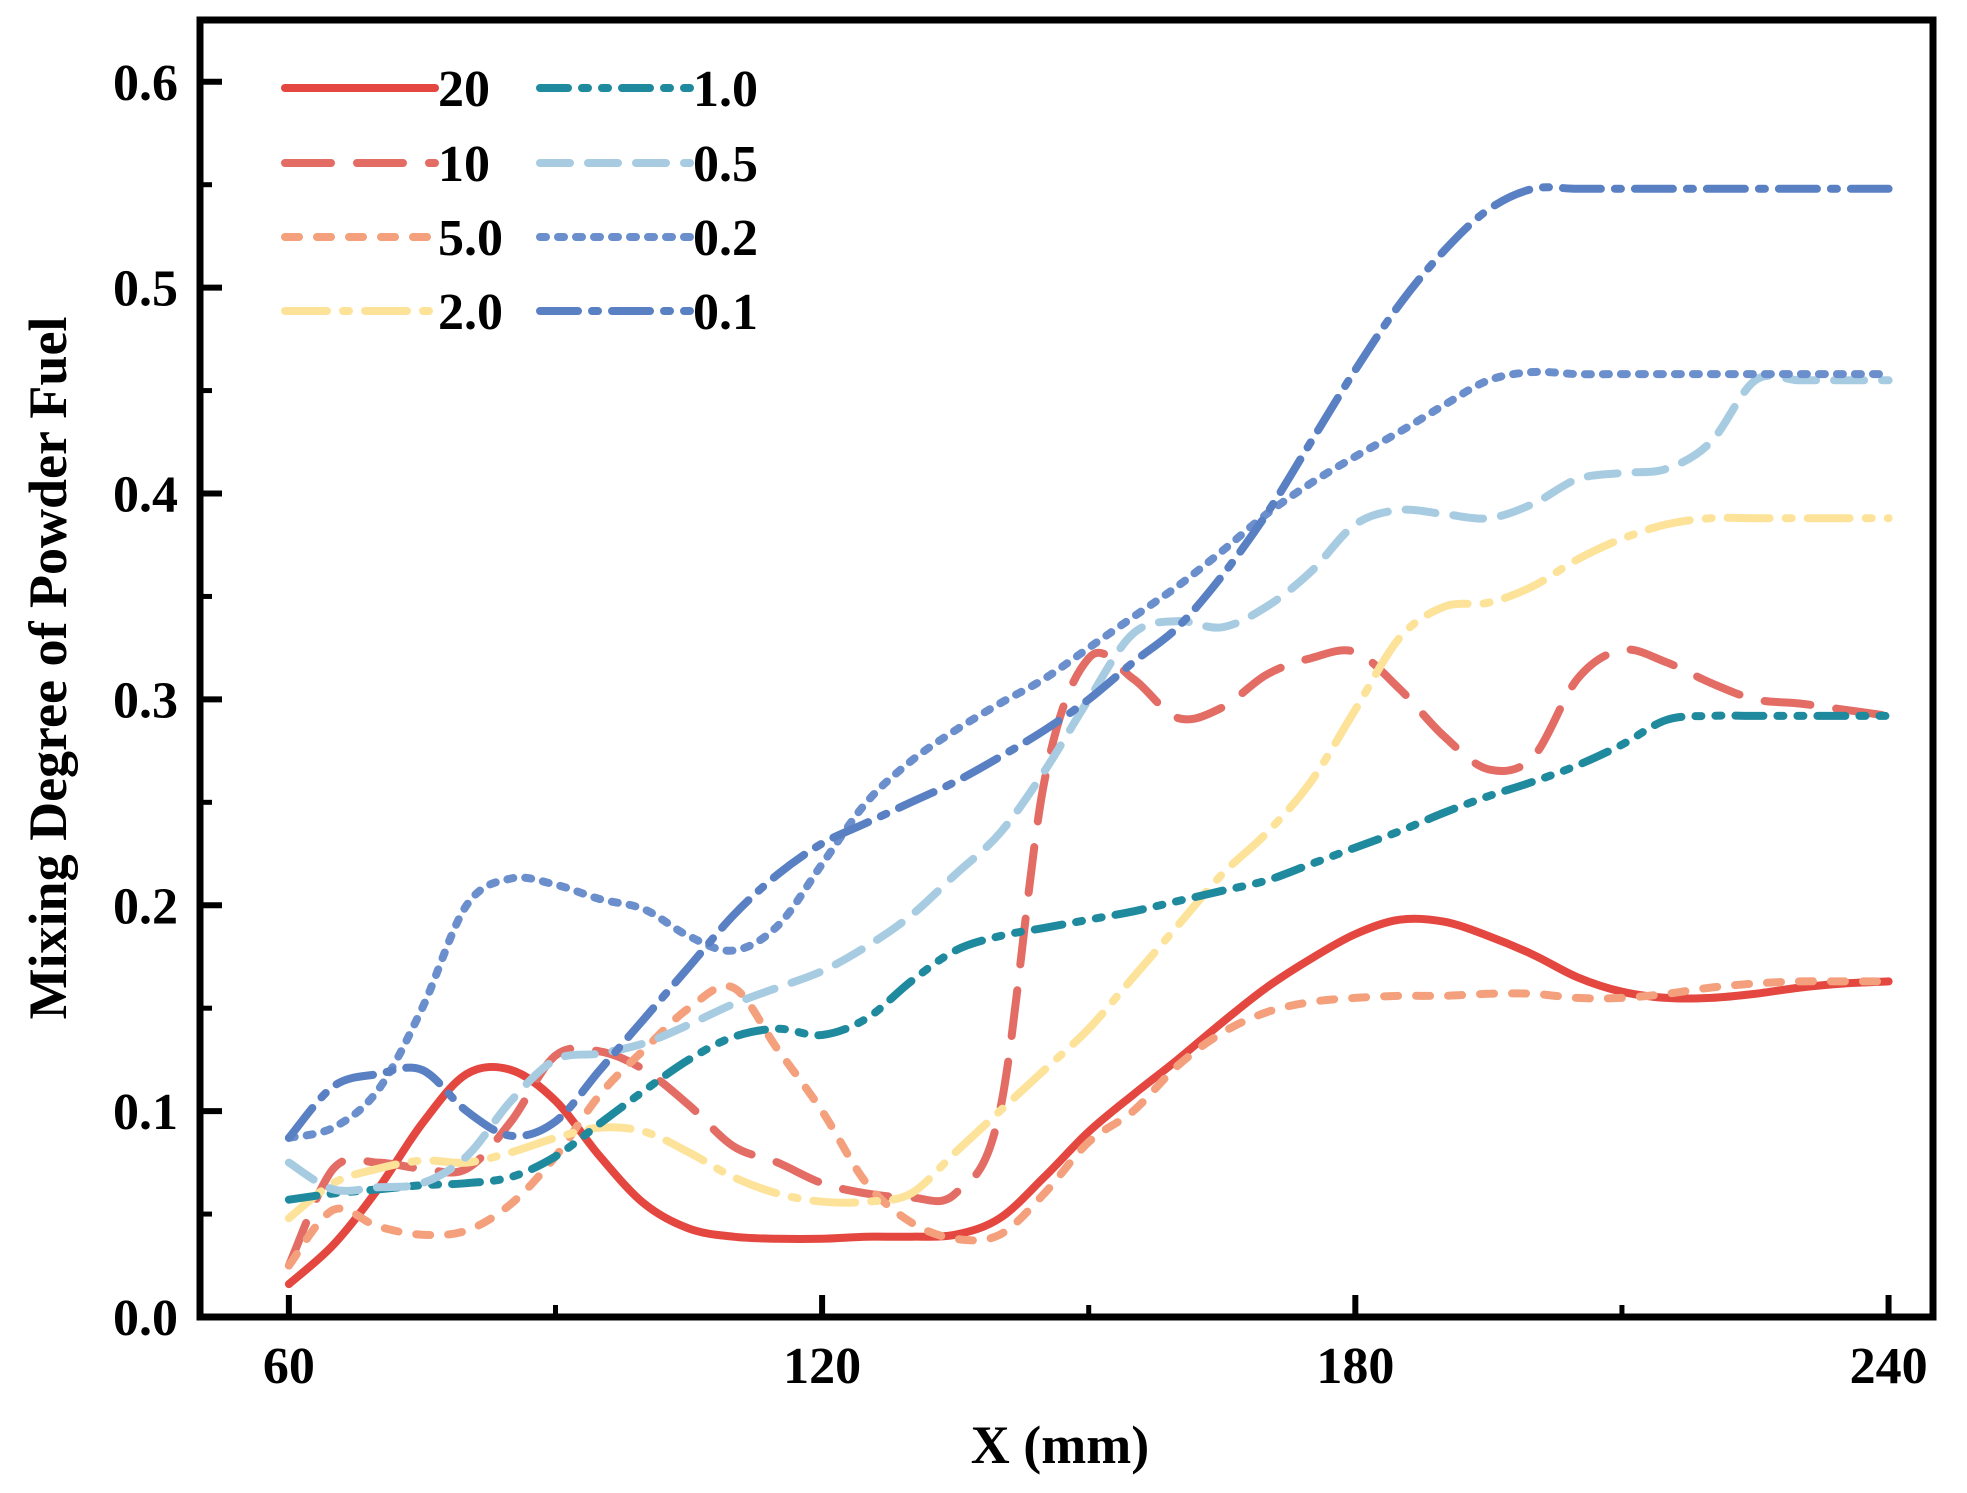 Image resolution: width=1967 pixels, height=1493 pixels. What do you see at coordinates (48, 668) in the screenshot?
I see `y-axis-title: Mixing Degree of Powder Fuel` at bounding box center [48, 668].